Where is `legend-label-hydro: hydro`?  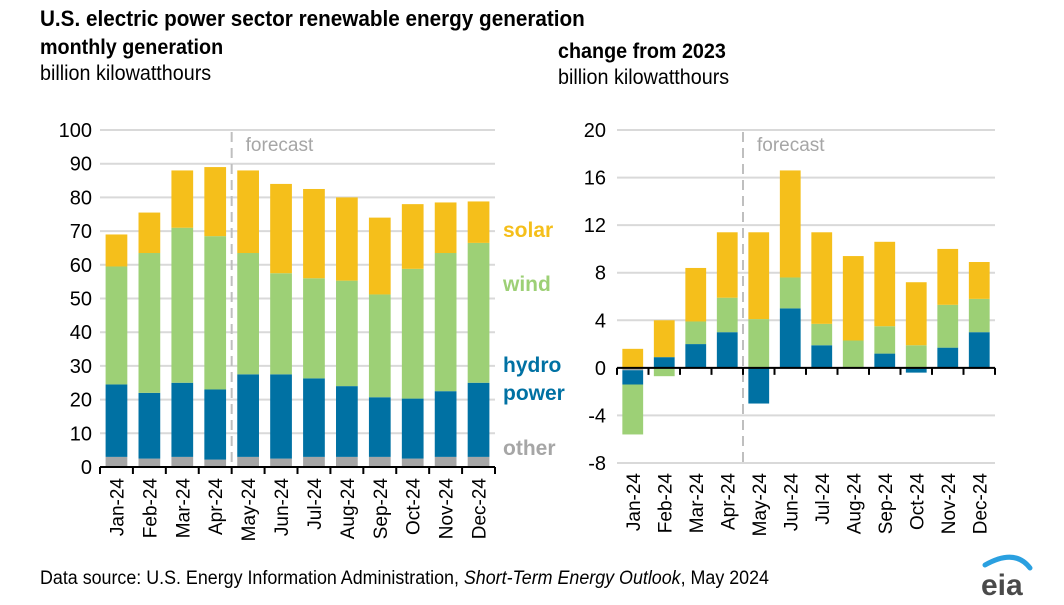 legend-label-hydro: hydro is located at coordinates (532, 365).